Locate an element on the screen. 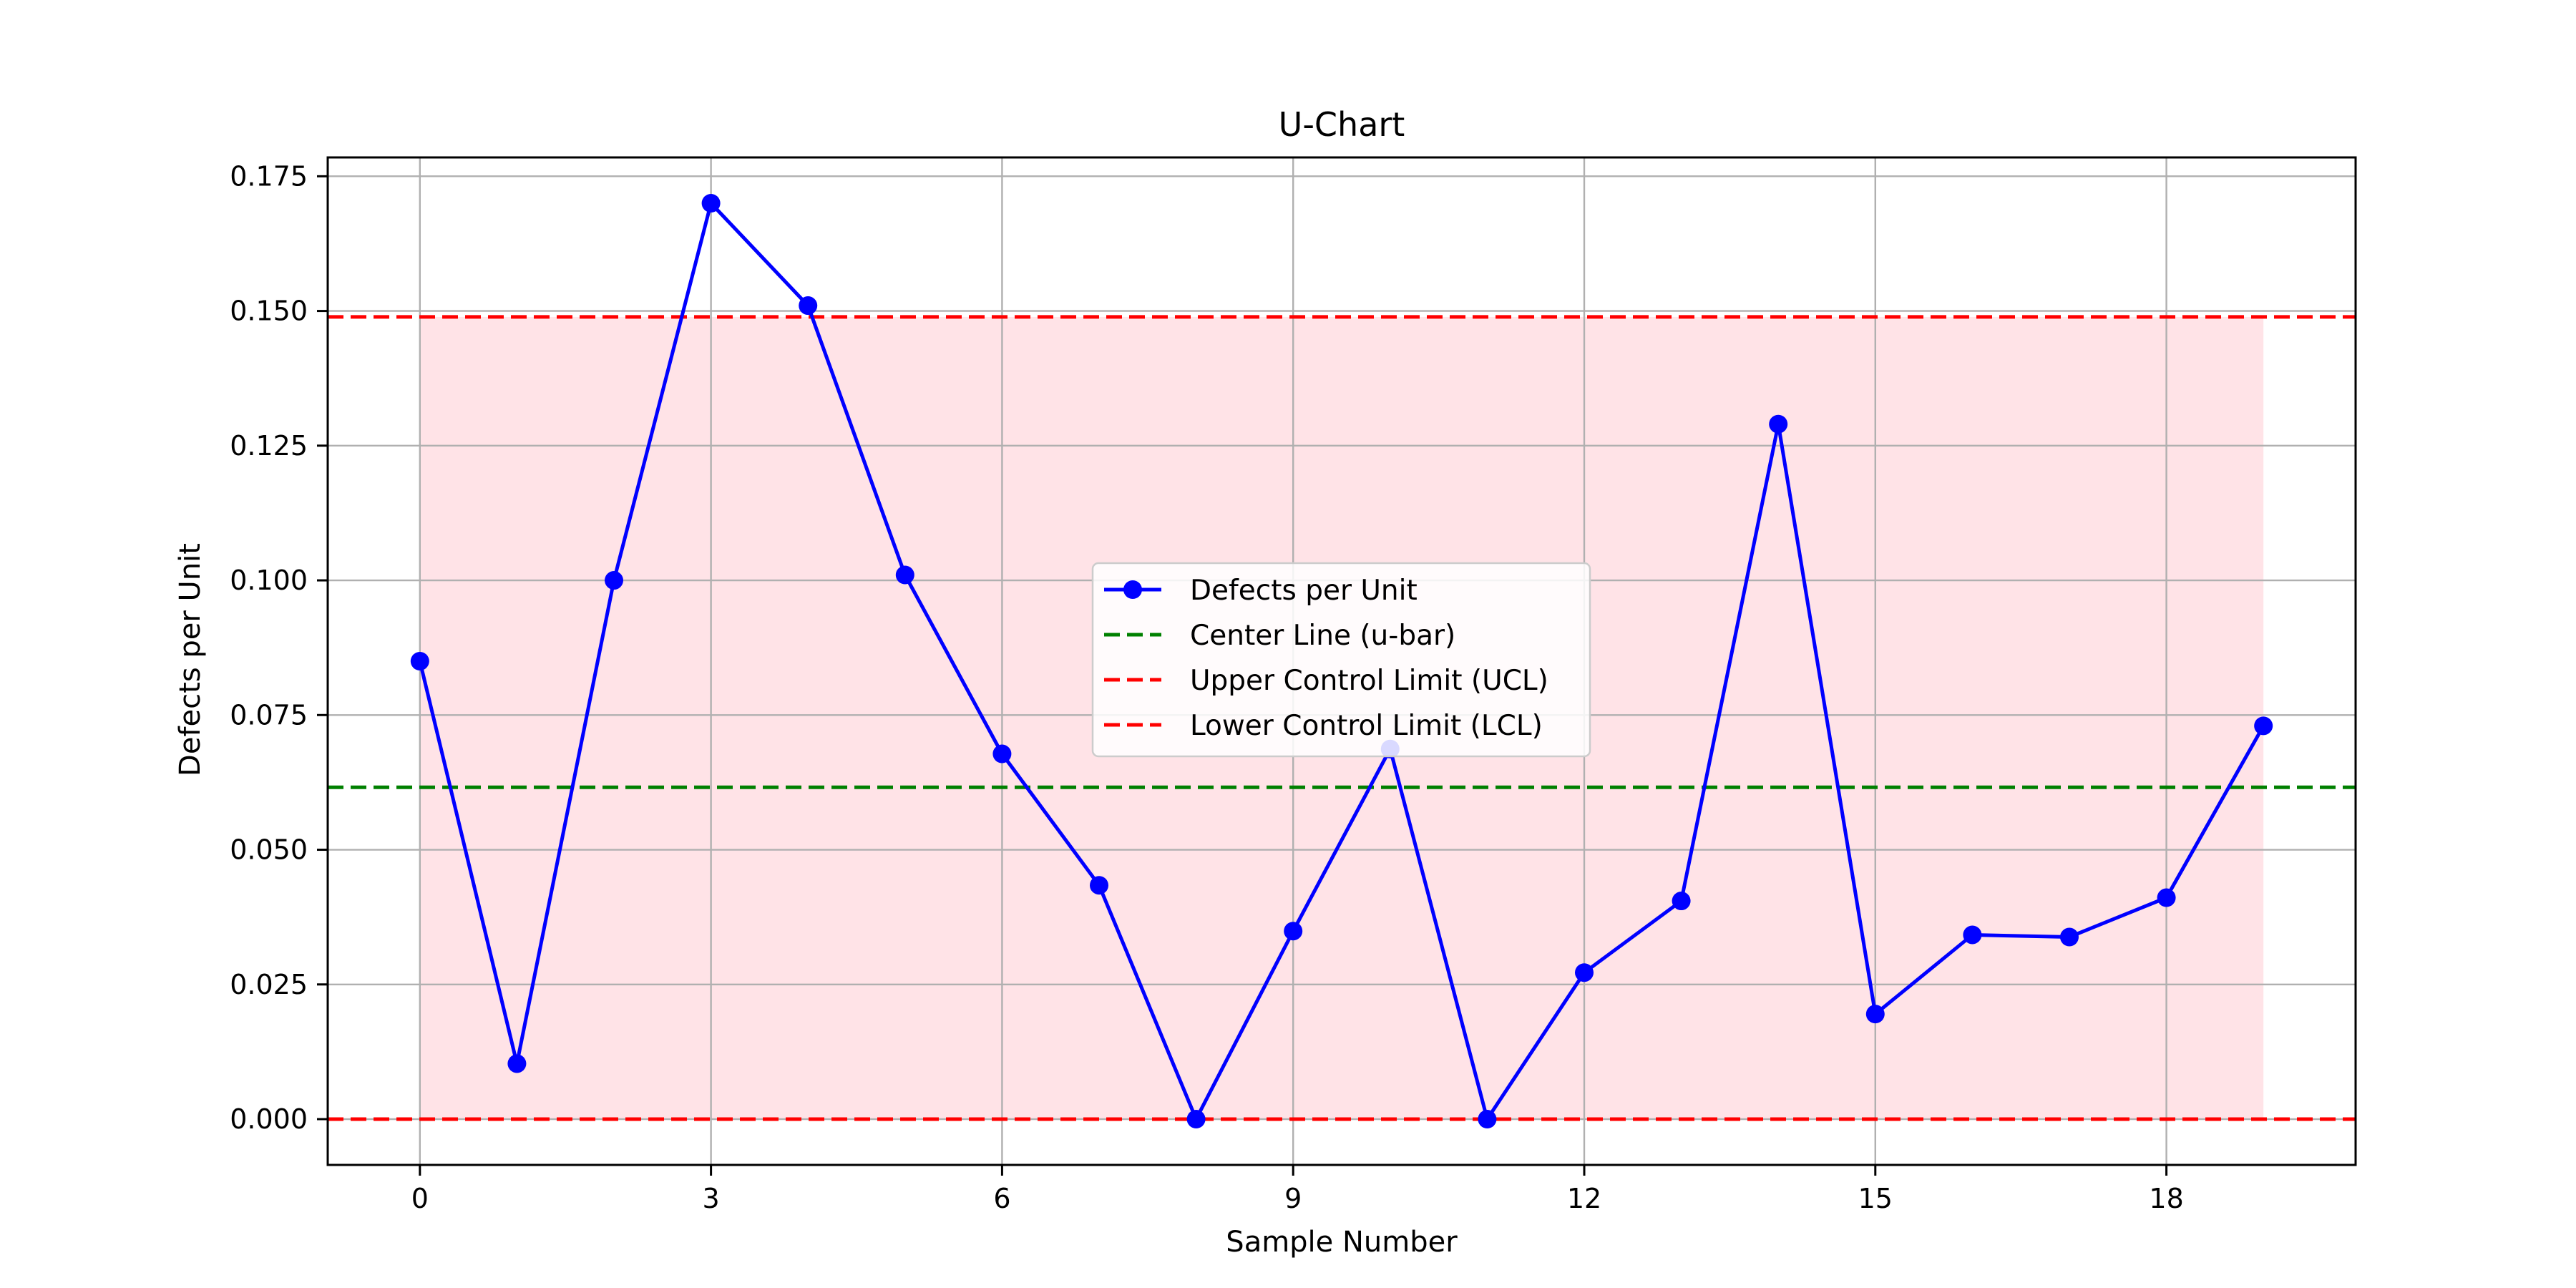 The height and width of the screenshot is (1288, 2576). y-tick-label: 0.050 is located at coordinates (269, 850).